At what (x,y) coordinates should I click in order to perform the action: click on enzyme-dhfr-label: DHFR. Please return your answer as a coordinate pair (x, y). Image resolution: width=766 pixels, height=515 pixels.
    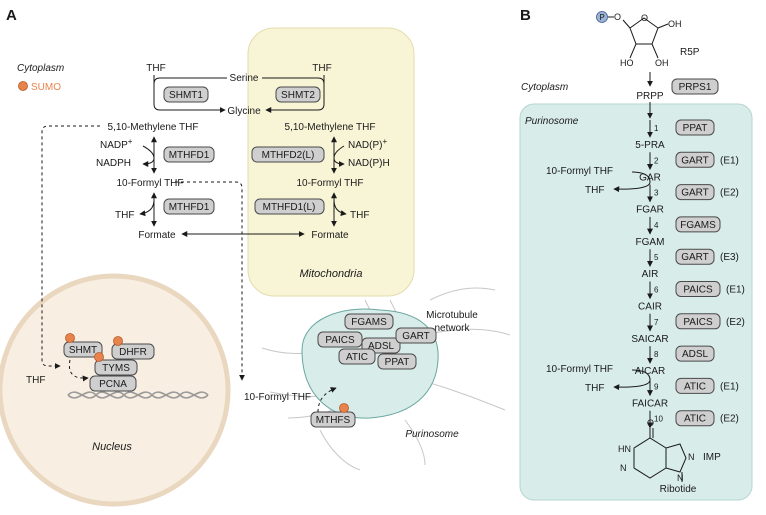
    Looking at the image, I should click on (133, 352).